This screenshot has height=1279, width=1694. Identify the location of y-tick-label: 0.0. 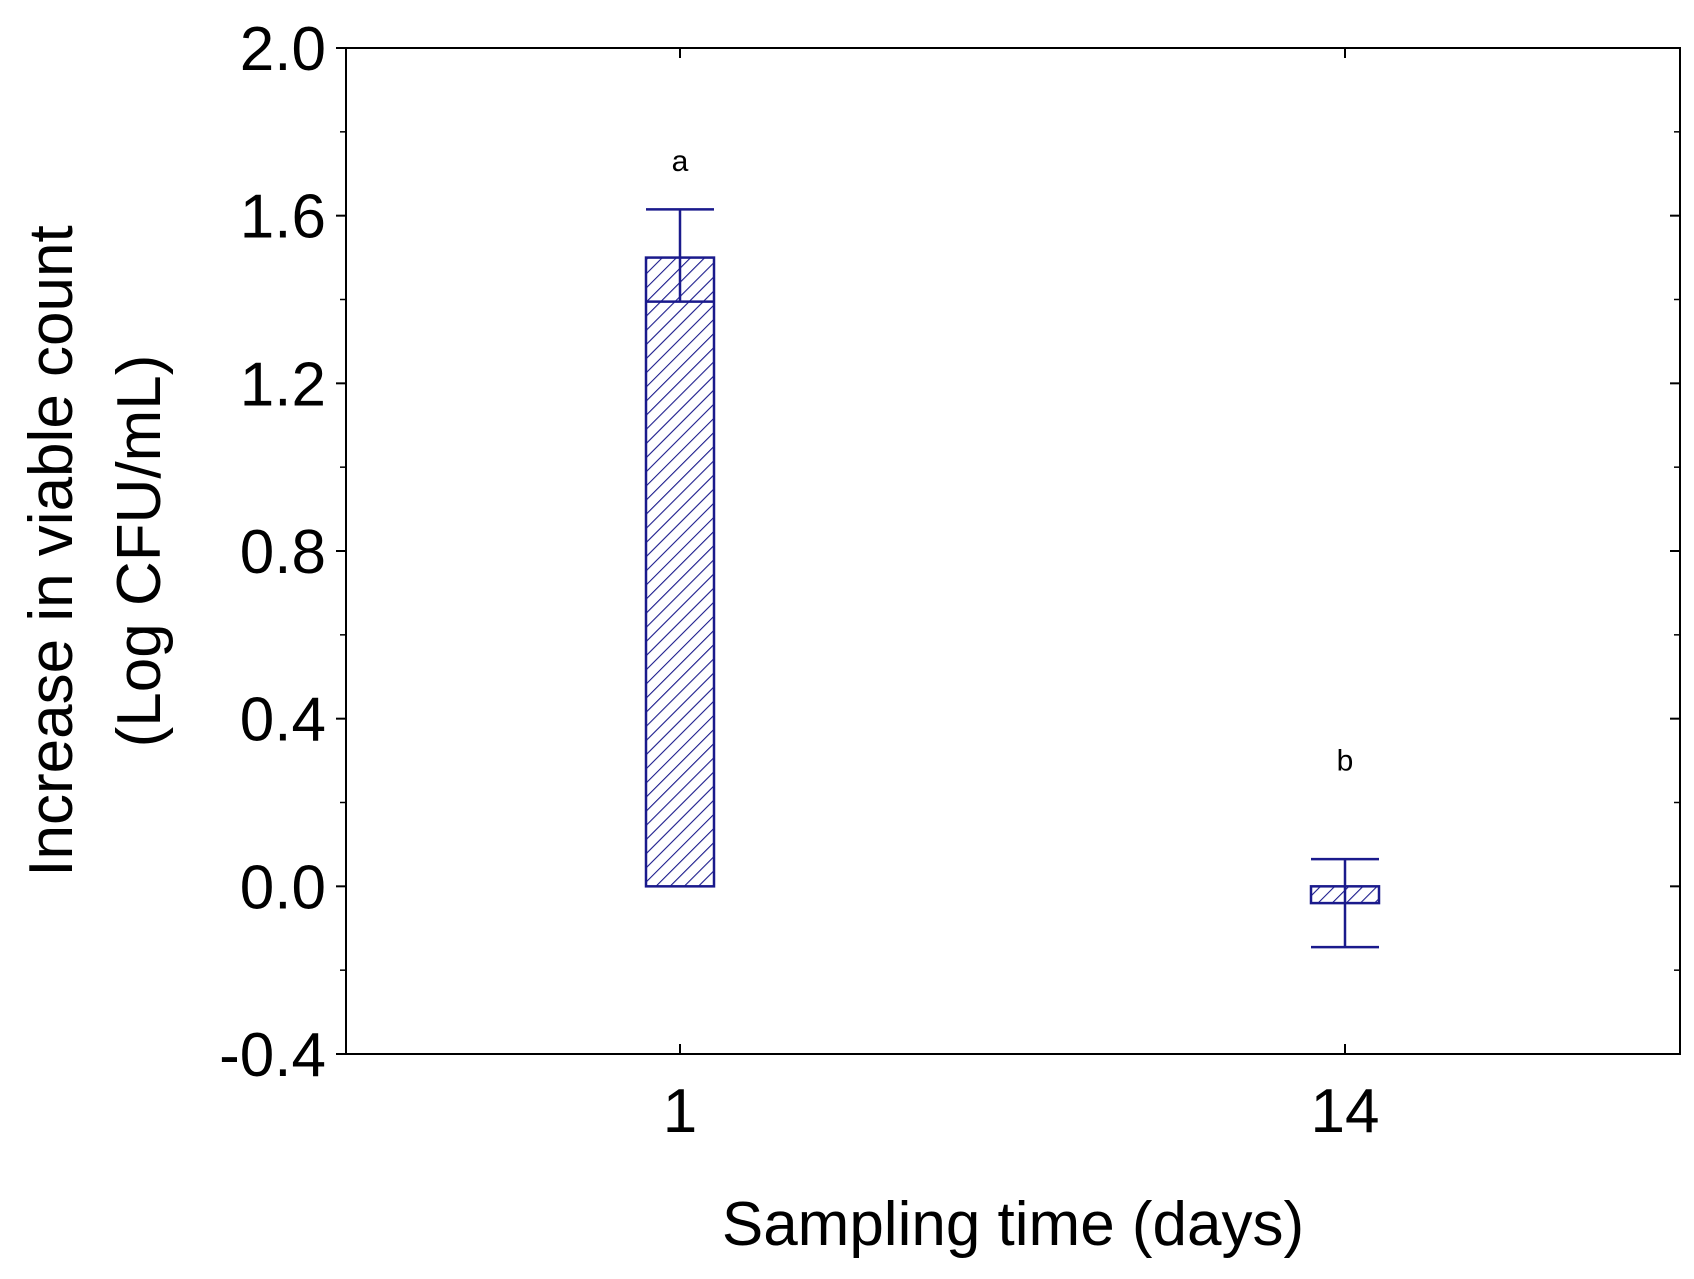
(283, 887).